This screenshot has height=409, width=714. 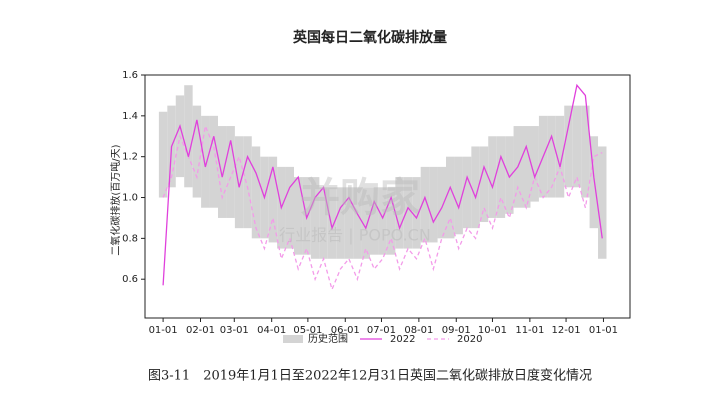 What do you see at coordinates (469, 339) in the screenshot?
I see `legend-label: 2020` at bounding box center [469, 339].